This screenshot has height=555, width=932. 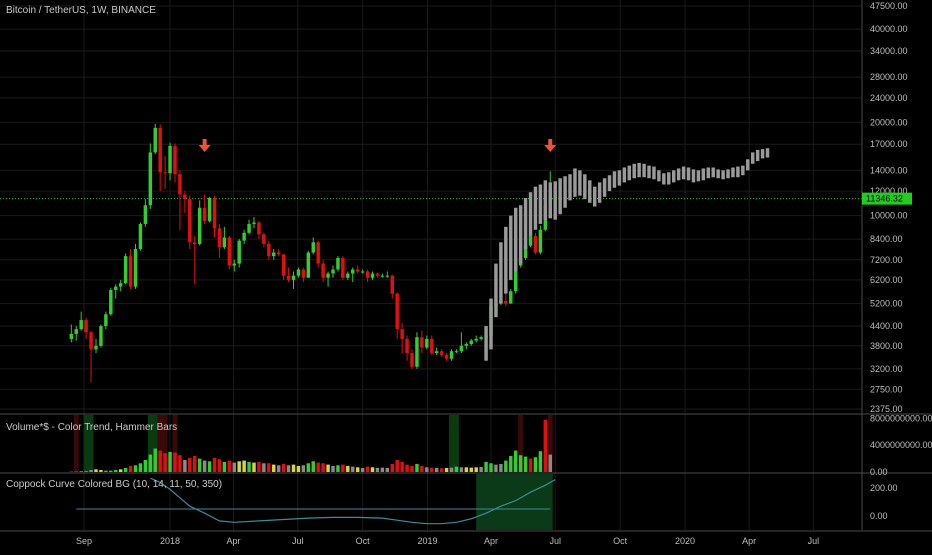 What do you see at coordinates (620, 541) in the screenshot?
I see `time-tick-label: Oct` at bounding box center [620, 541].